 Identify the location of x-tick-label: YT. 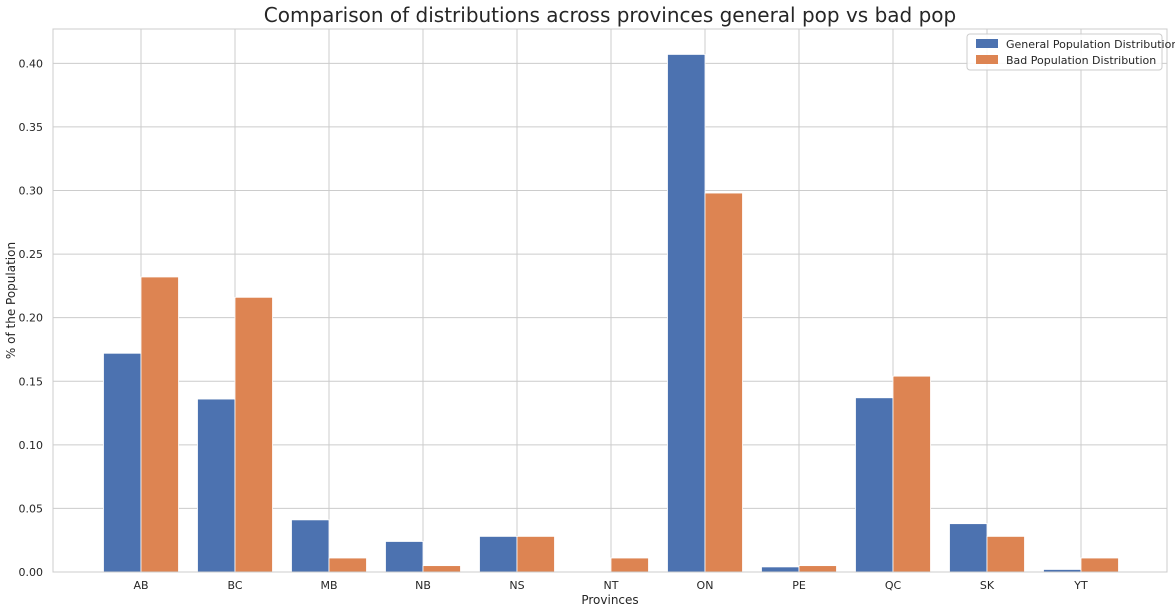
(1080, 585).